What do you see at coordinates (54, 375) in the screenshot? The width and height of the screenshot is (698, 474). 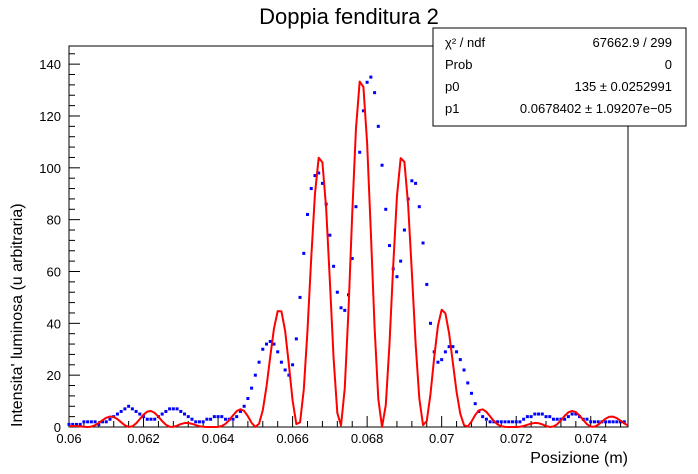 I see `y-tick-label: 20` at bounding box center [54, 375].